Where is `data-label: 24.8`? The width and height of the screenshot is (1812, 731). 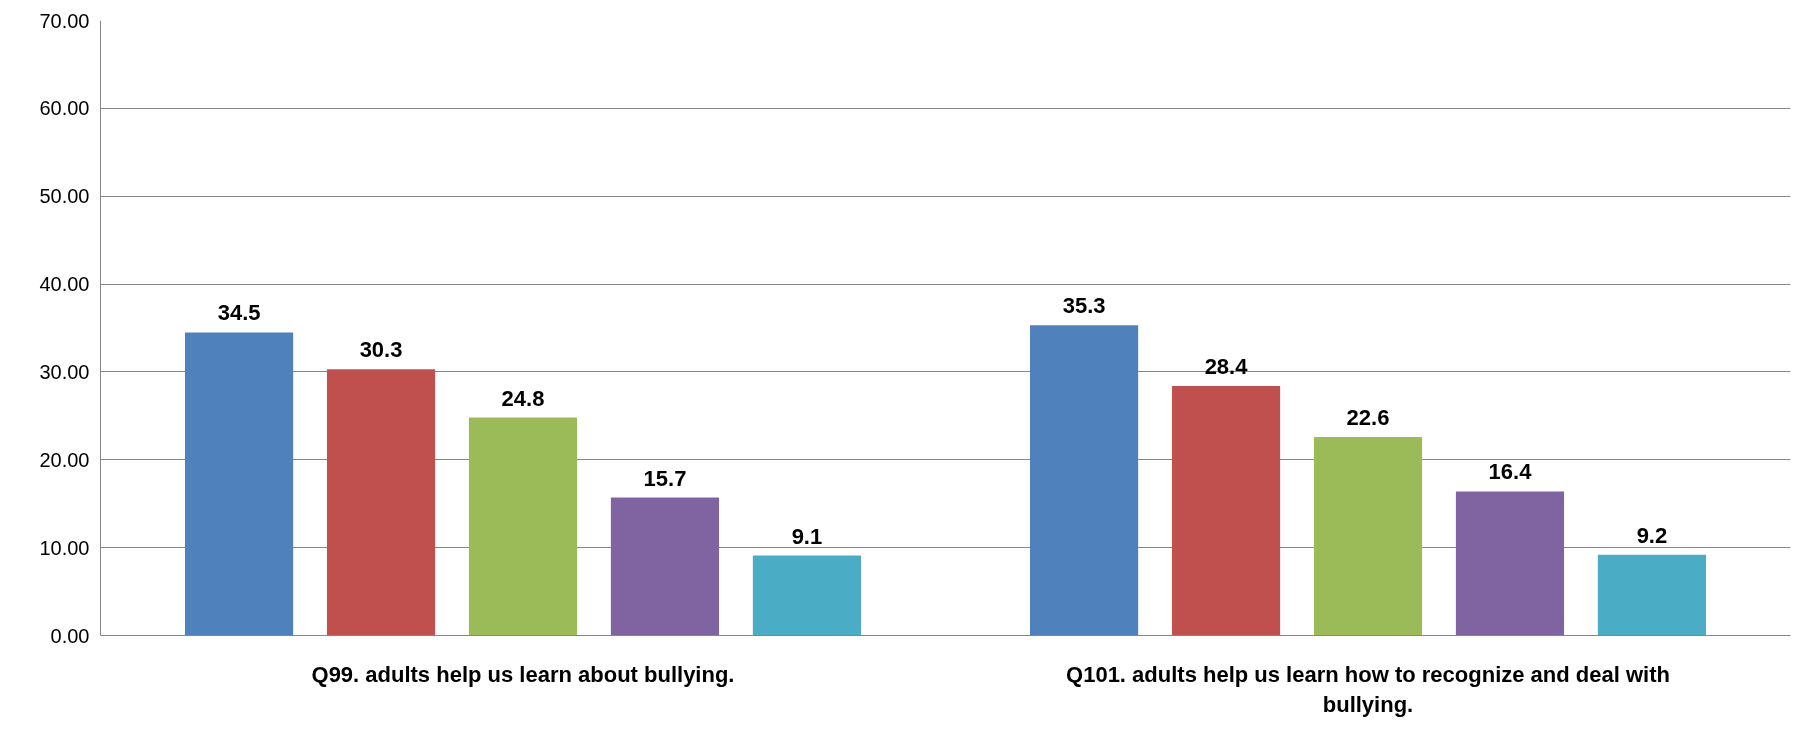
data-label: 24.8 is located at coordinates (523, 398).